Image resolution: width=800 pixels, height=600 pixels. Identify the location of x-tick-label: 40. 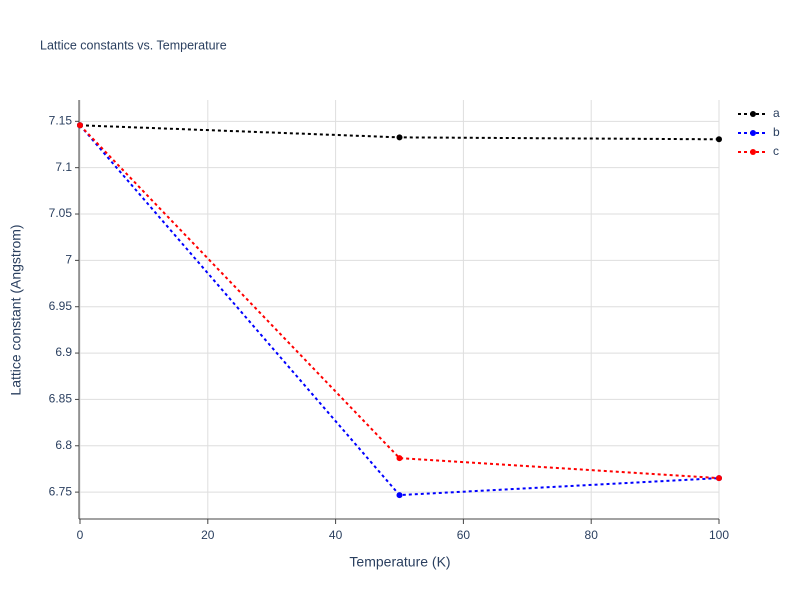
(336, 535).